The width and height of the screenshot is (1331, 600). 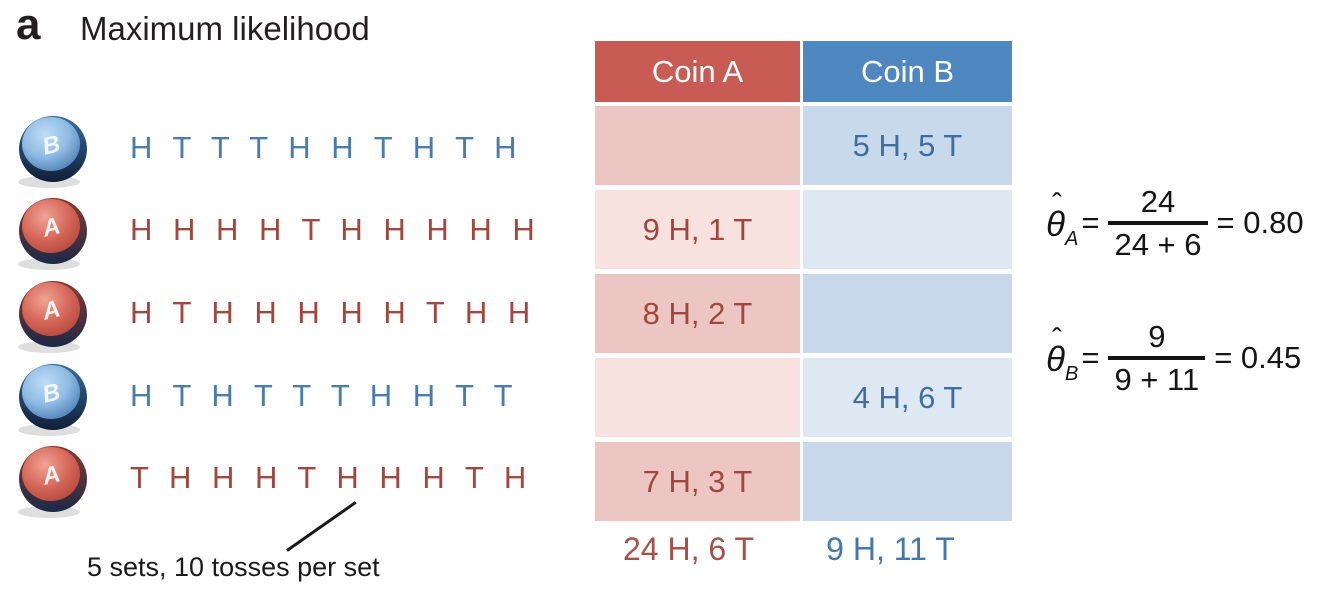 I want to click on toss-row: B H T H T T T H H T T, so click(x=267, y=396).